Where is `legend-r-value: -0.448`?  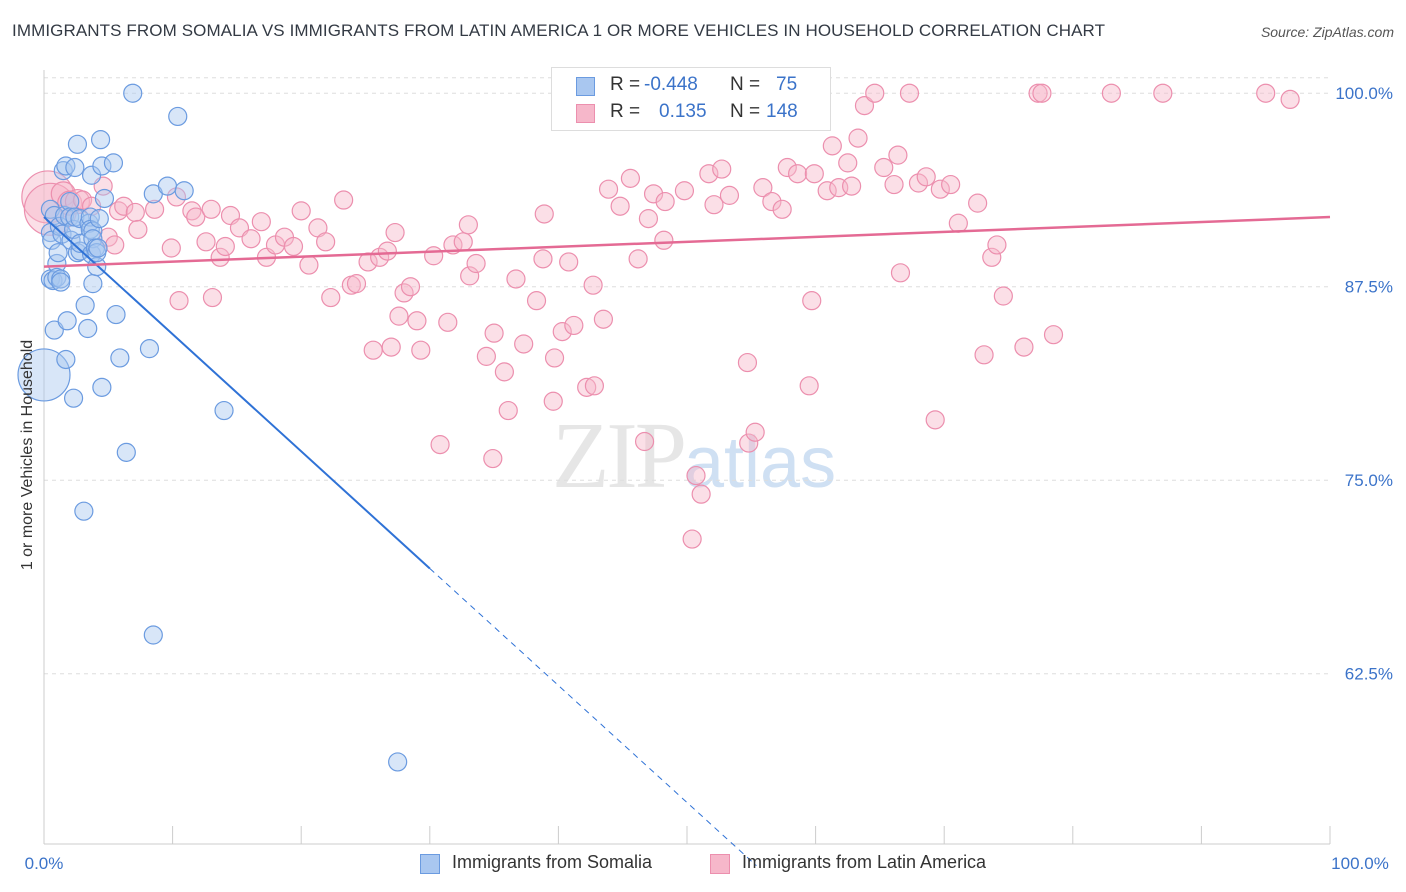
legend-r-value: -0.448 is located at coordinates (671, 84).